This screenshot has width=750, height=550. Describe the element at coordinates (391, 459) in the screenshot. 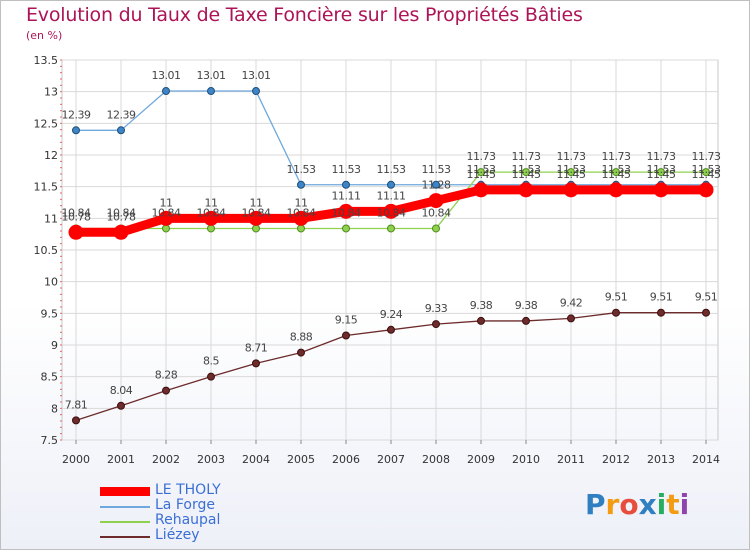

I see `x-tick-label: 2007` at that location.